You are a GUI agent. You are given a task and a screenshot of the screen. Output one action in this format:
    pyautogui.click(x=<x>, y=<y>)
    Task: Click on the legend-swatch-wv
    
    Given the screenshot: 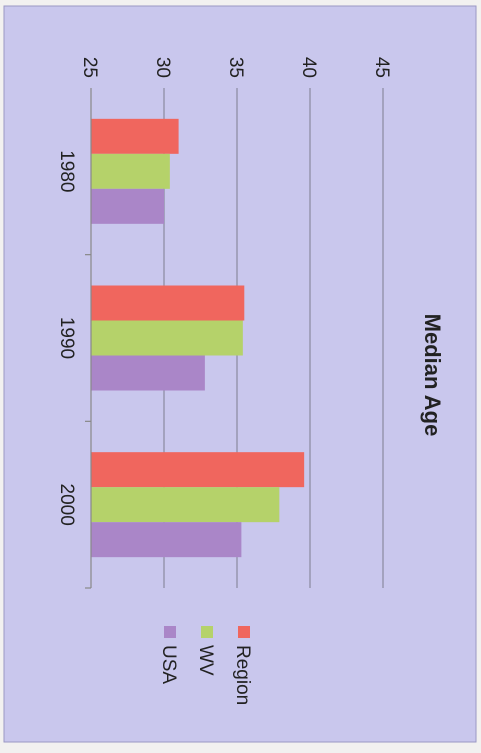 What is the action you would take?
    pyautogui.click(x=207, y=632)
    